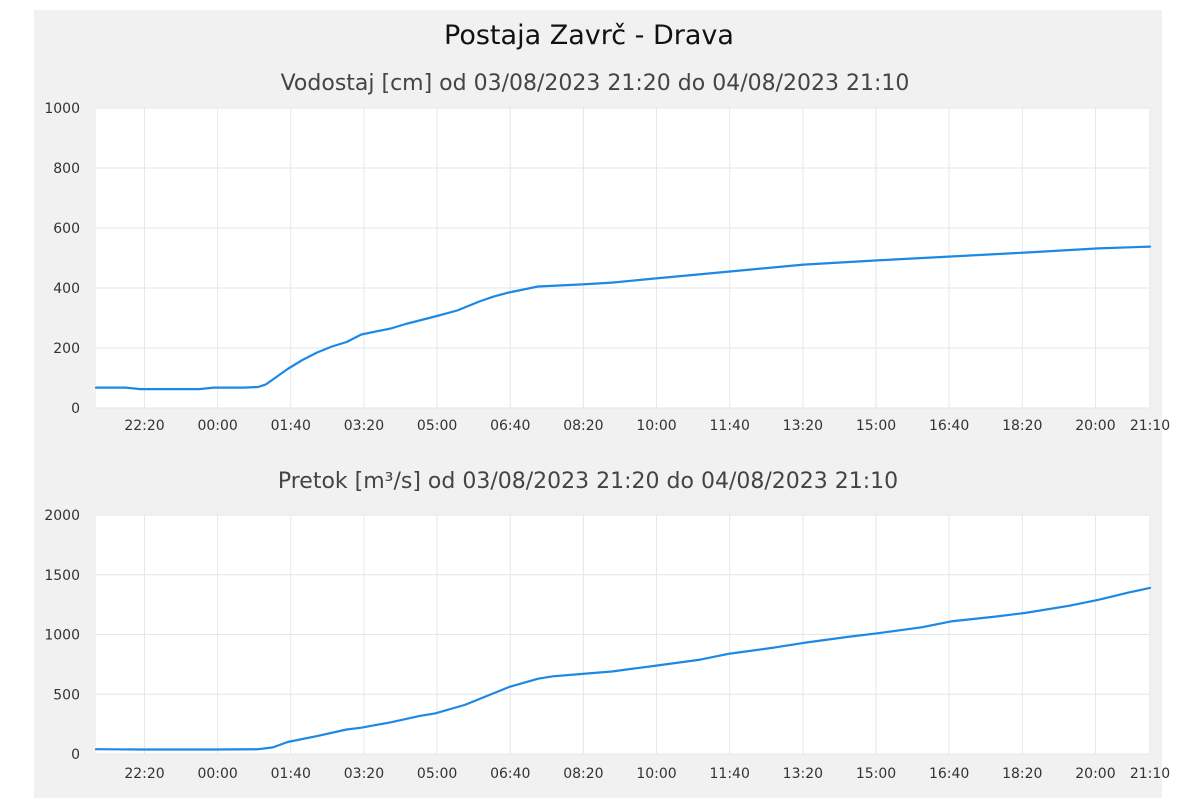 The image size is (1200, 800). I want to click on pretok-y-tick-label: 2000, so click(62, 516).